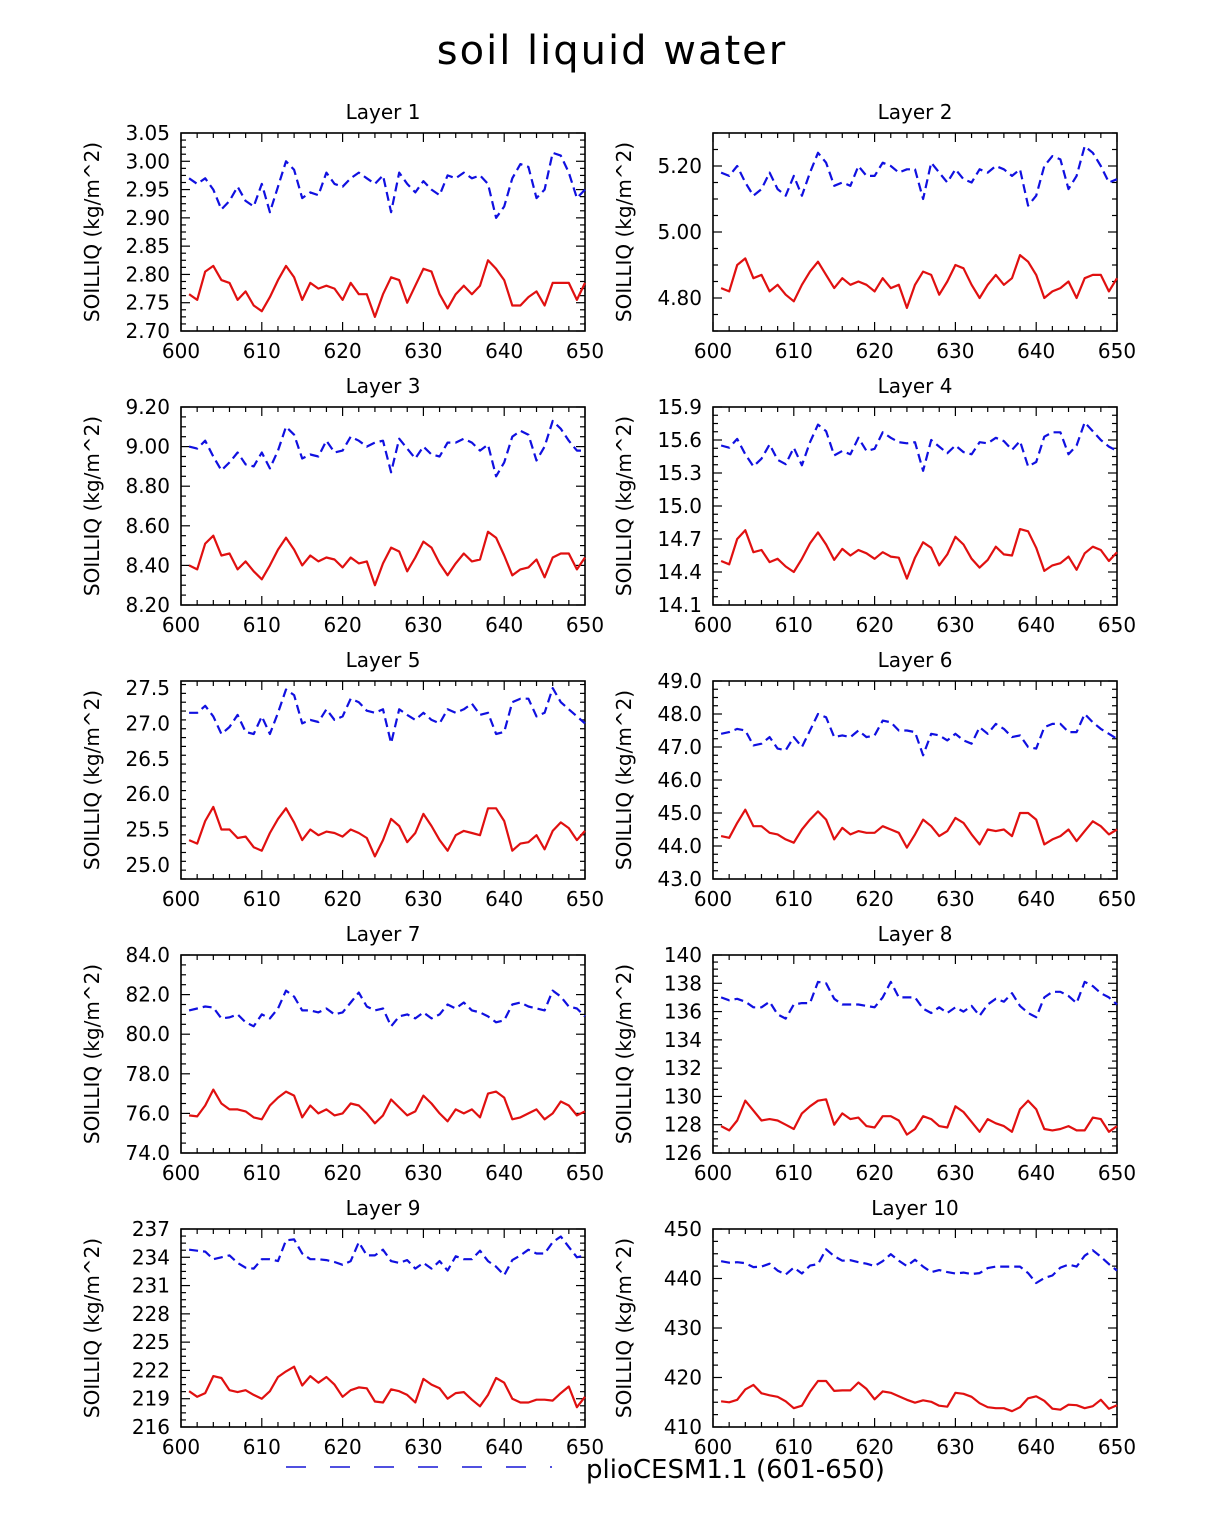 The image size is (1224, 1514). Describe the element at coordinates (915, 660) in the screenshot. I see `panel-title: Layer 6` at that location.